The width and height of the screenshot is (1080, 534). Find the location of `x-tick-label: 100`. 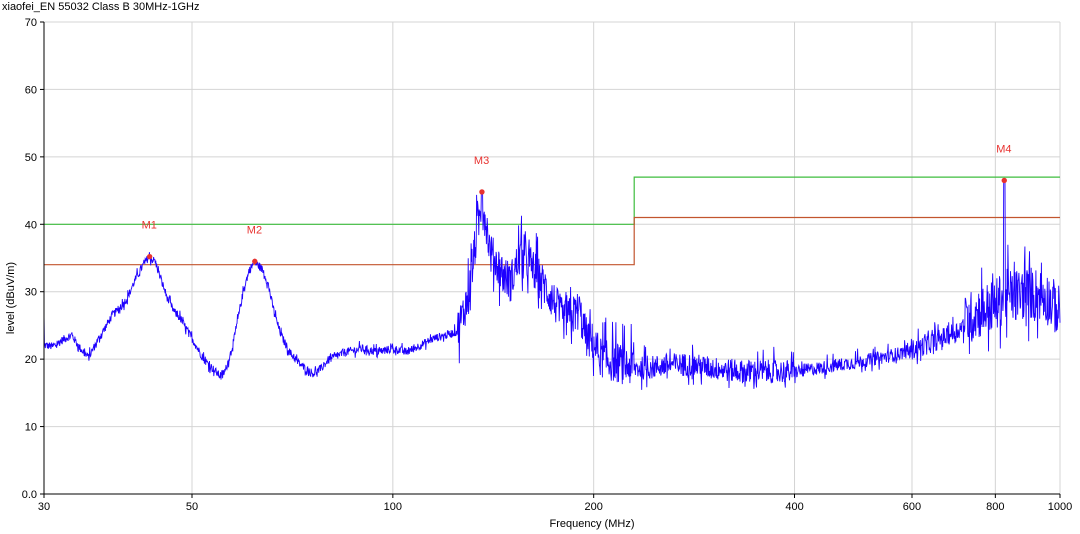

x-tick-label: 100 is located at coordinates (393, 507).